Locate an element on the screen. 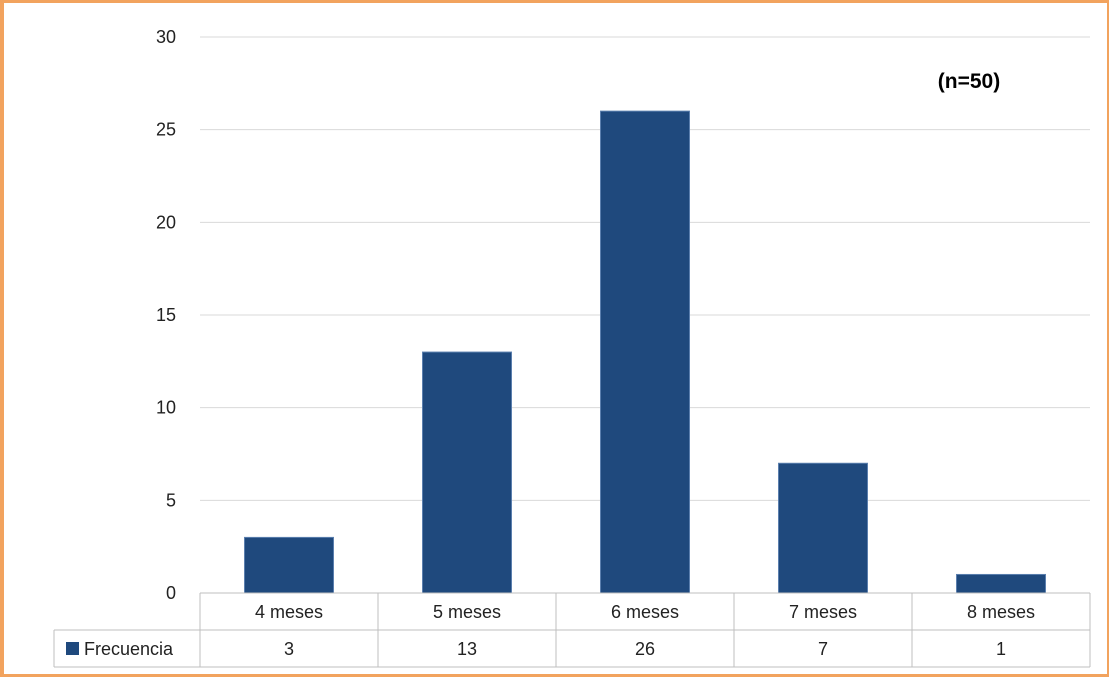 This screenshot has height=680, width=1109. data-table-value: 26 is located at coordinates (645, 649).